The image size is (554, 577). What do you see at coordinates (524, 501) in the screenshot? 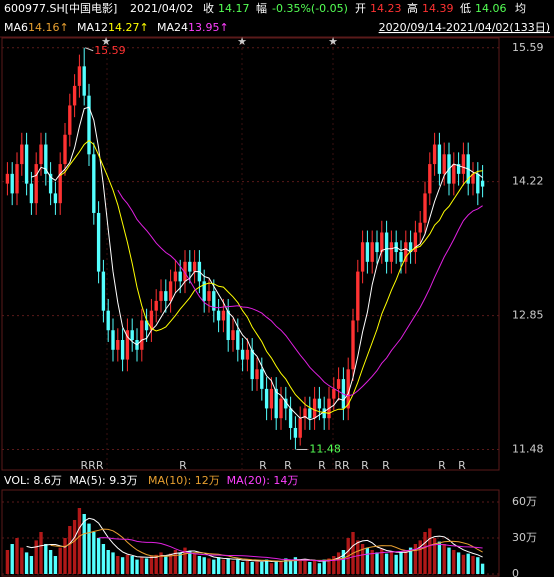
I see `volume-tick-label: 60万` at bounding box center [524, 501].